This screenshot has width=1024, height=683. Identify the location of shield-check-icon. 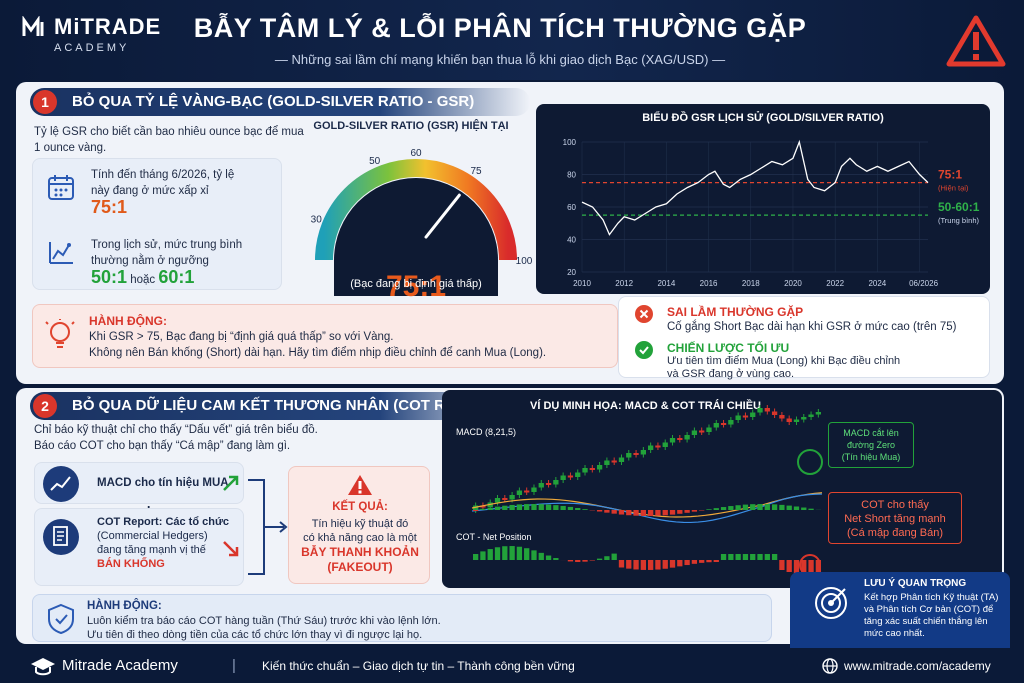
(61, 619).